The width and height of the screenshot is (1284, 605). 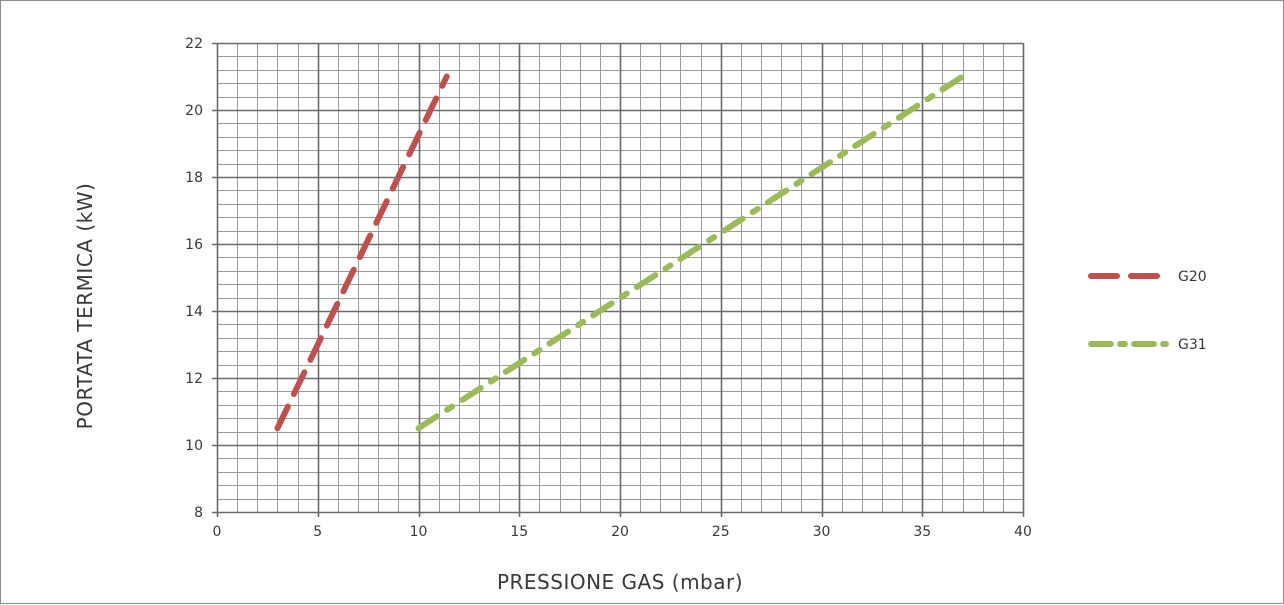 I want to click on y-tick-label: 14, so click(x=194, y=312).